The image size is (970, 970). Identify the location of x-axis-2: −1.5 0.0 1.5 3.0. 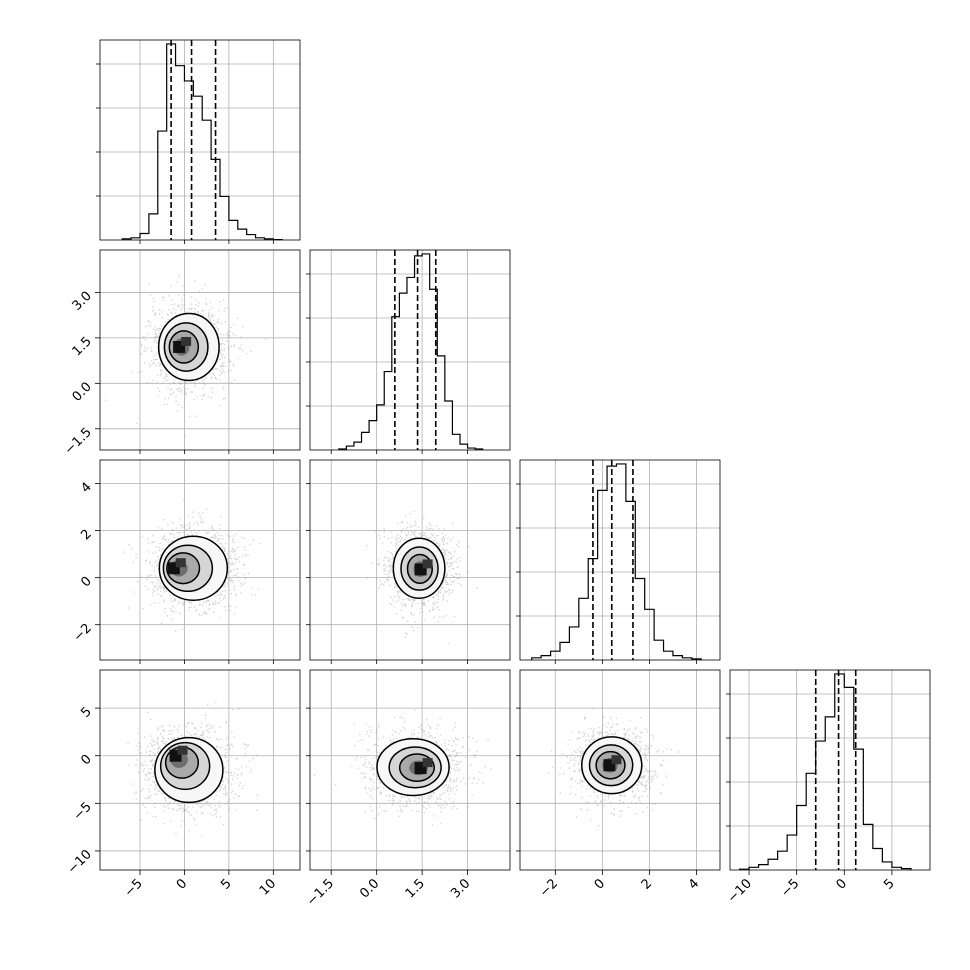
(388, 679).